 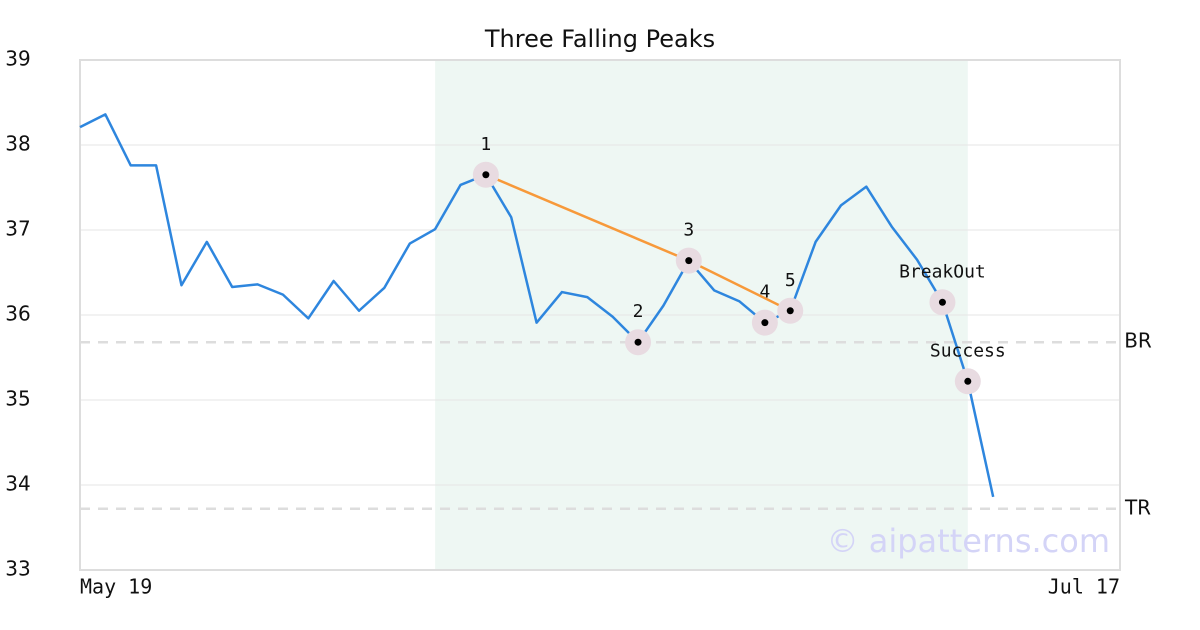 What do you see at coordinates (17, 569) in the screenshot?
I see `y-tick-label: 33` at bounding box center [17, 569].